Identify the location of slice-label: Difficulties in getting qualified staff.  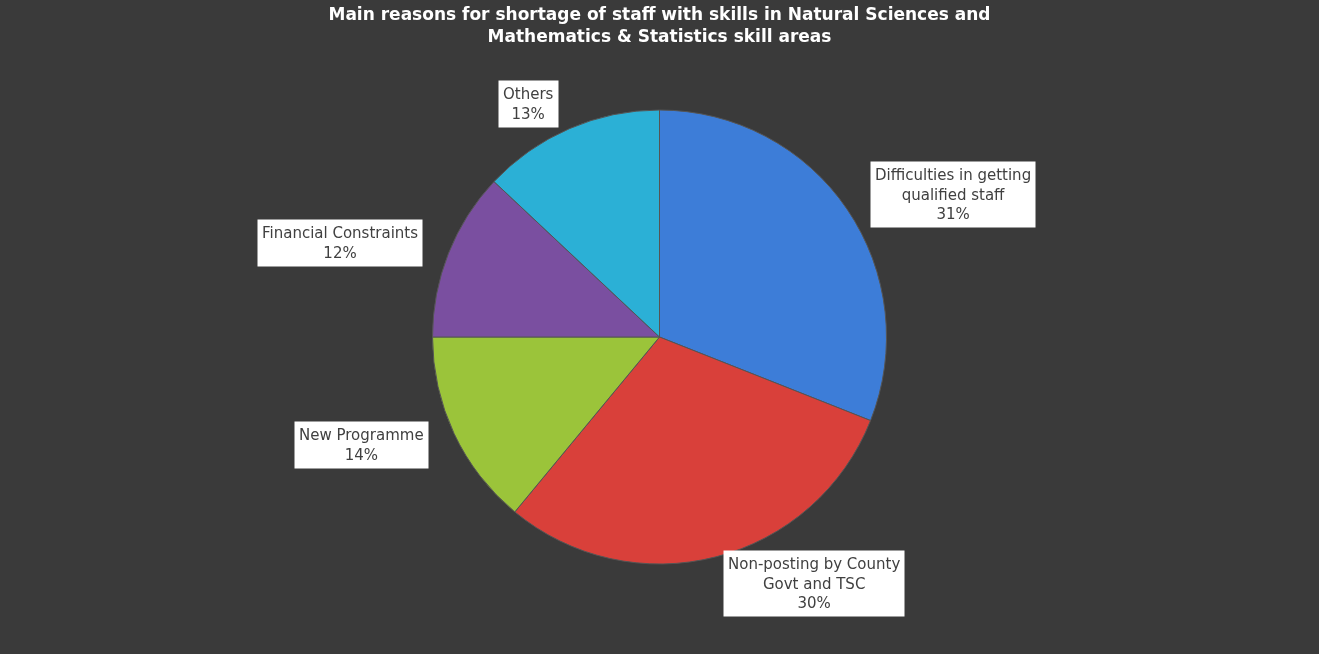
(953, 185).